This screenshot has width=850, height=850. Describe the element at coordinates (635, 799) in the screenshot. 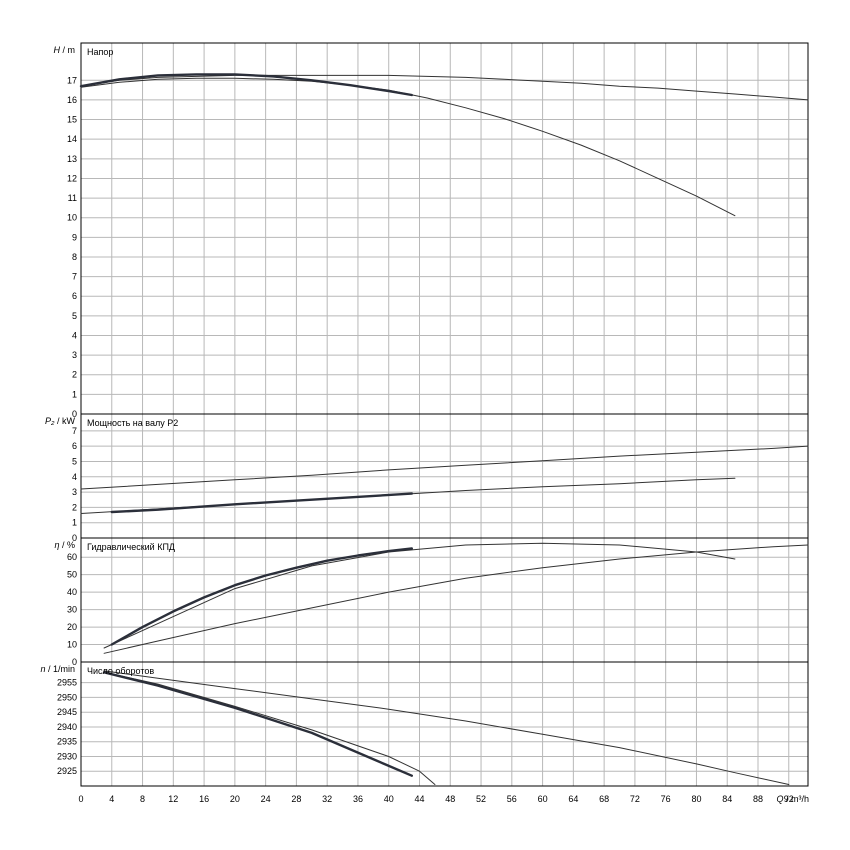

I see `x-tick-label: 72` at that location.